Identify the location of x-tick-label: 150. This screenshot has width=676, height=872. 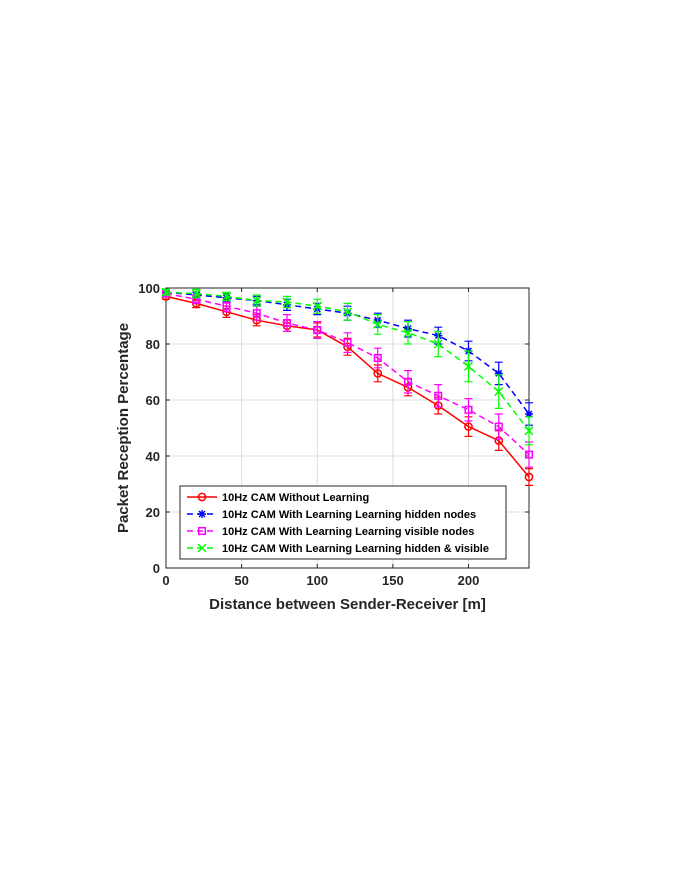
(393, 580).